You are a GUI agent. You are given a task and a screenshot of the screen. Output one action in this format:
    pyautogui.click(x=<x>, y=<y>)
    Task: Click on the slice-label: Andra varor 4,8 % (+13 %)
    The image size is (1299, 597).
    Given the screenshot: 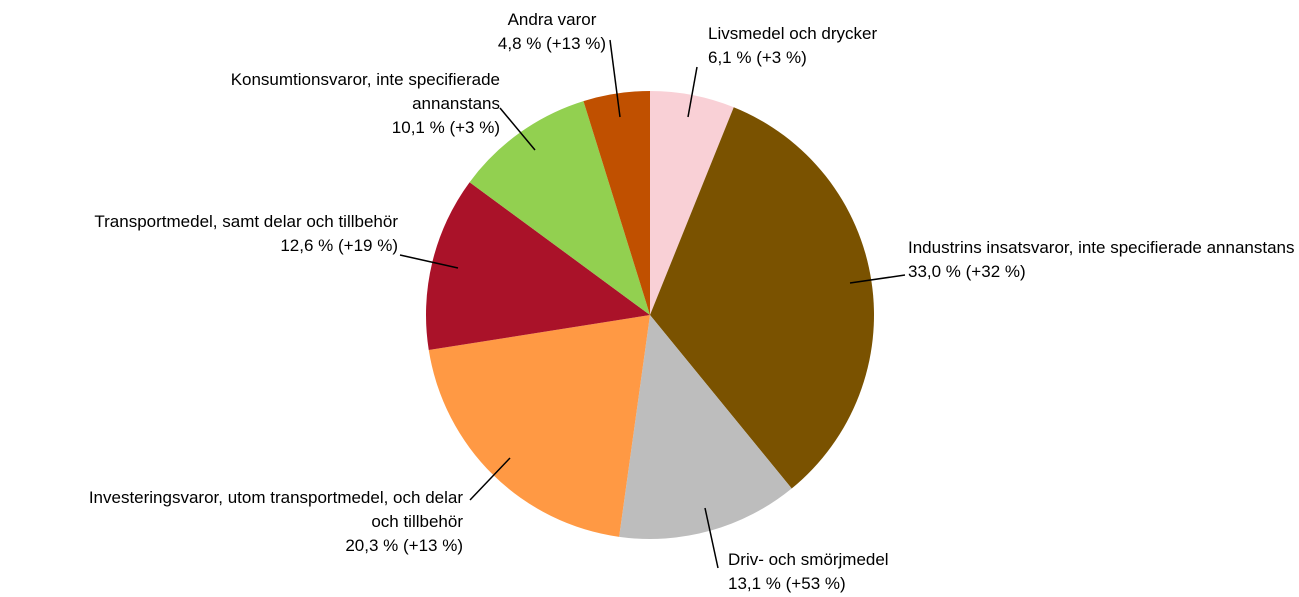 What is the action you would take?
    pyautogui.click(x=552, y=32)
    